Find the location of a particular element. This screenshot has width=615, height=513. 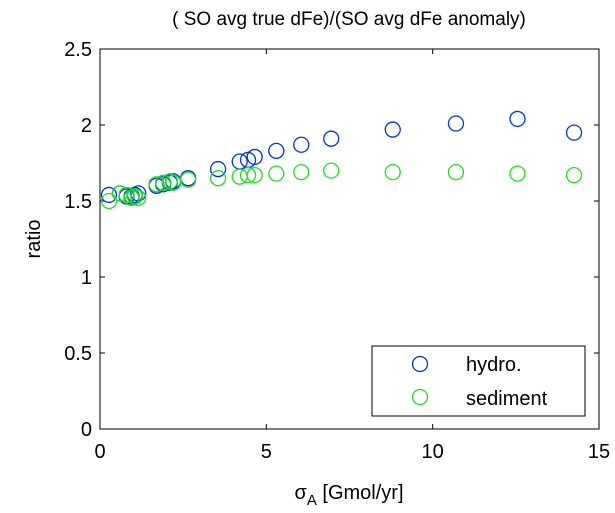

legend: hydro. sediment is located at coordinates (478, 381).